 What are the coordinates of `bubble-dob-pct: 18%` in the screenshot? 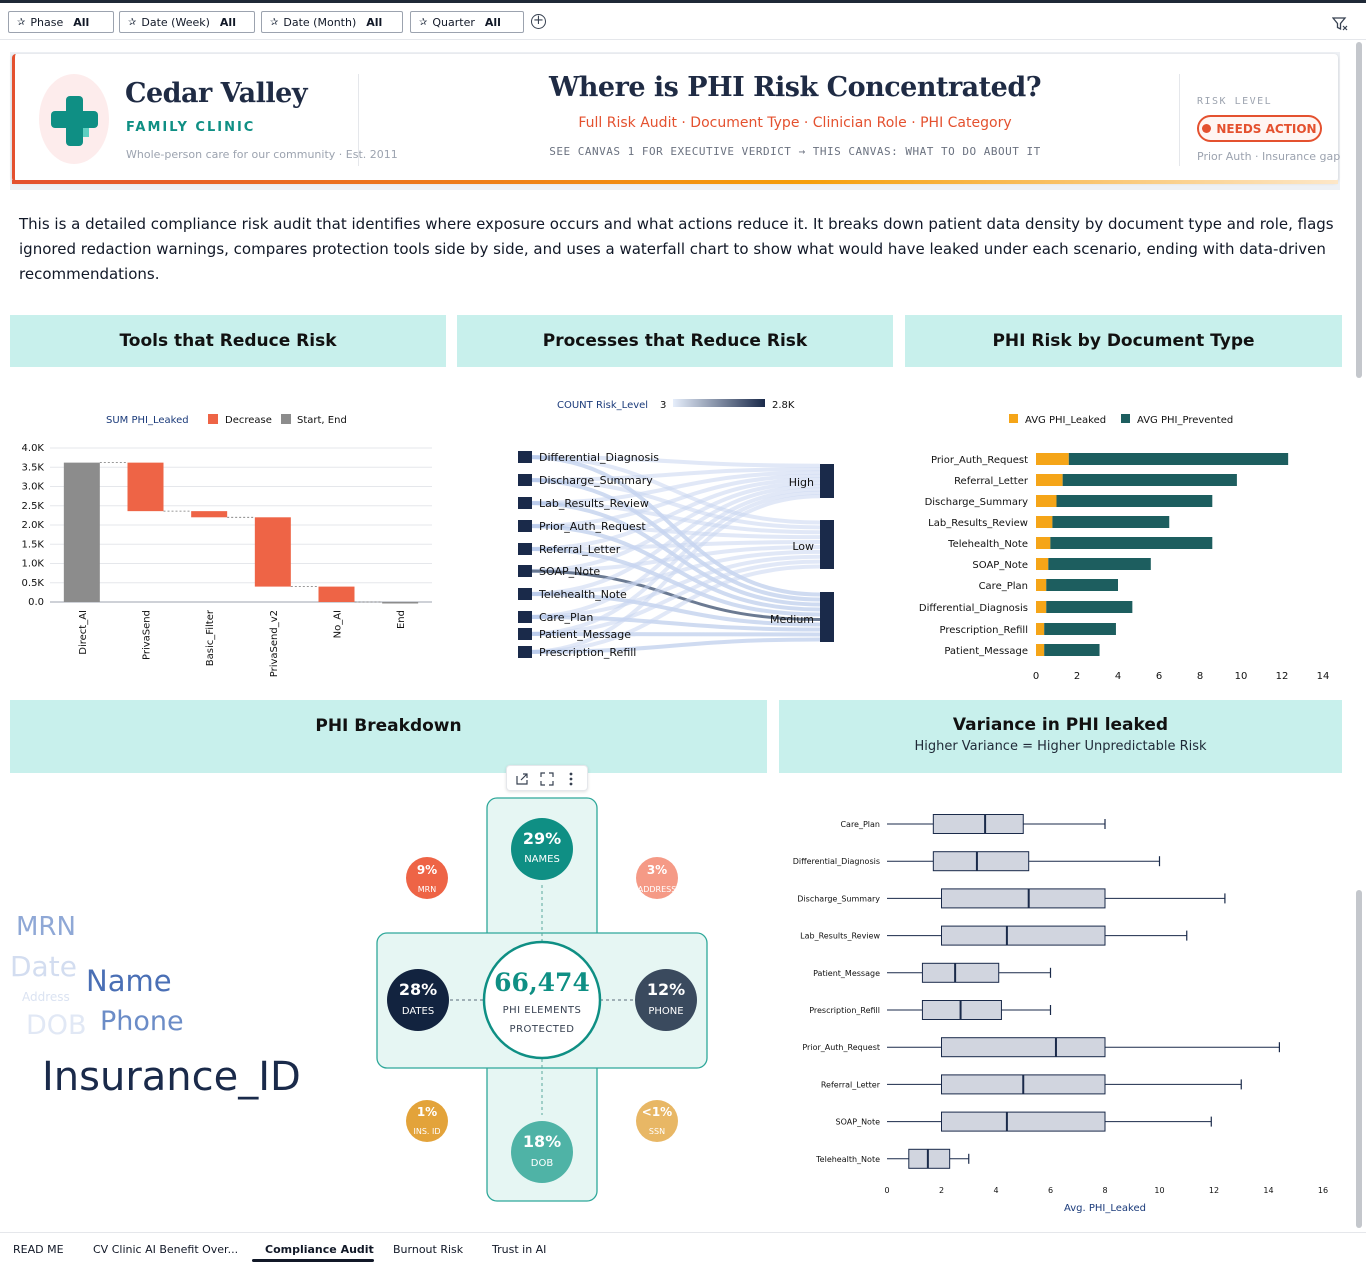 It's located at (542, 1141).